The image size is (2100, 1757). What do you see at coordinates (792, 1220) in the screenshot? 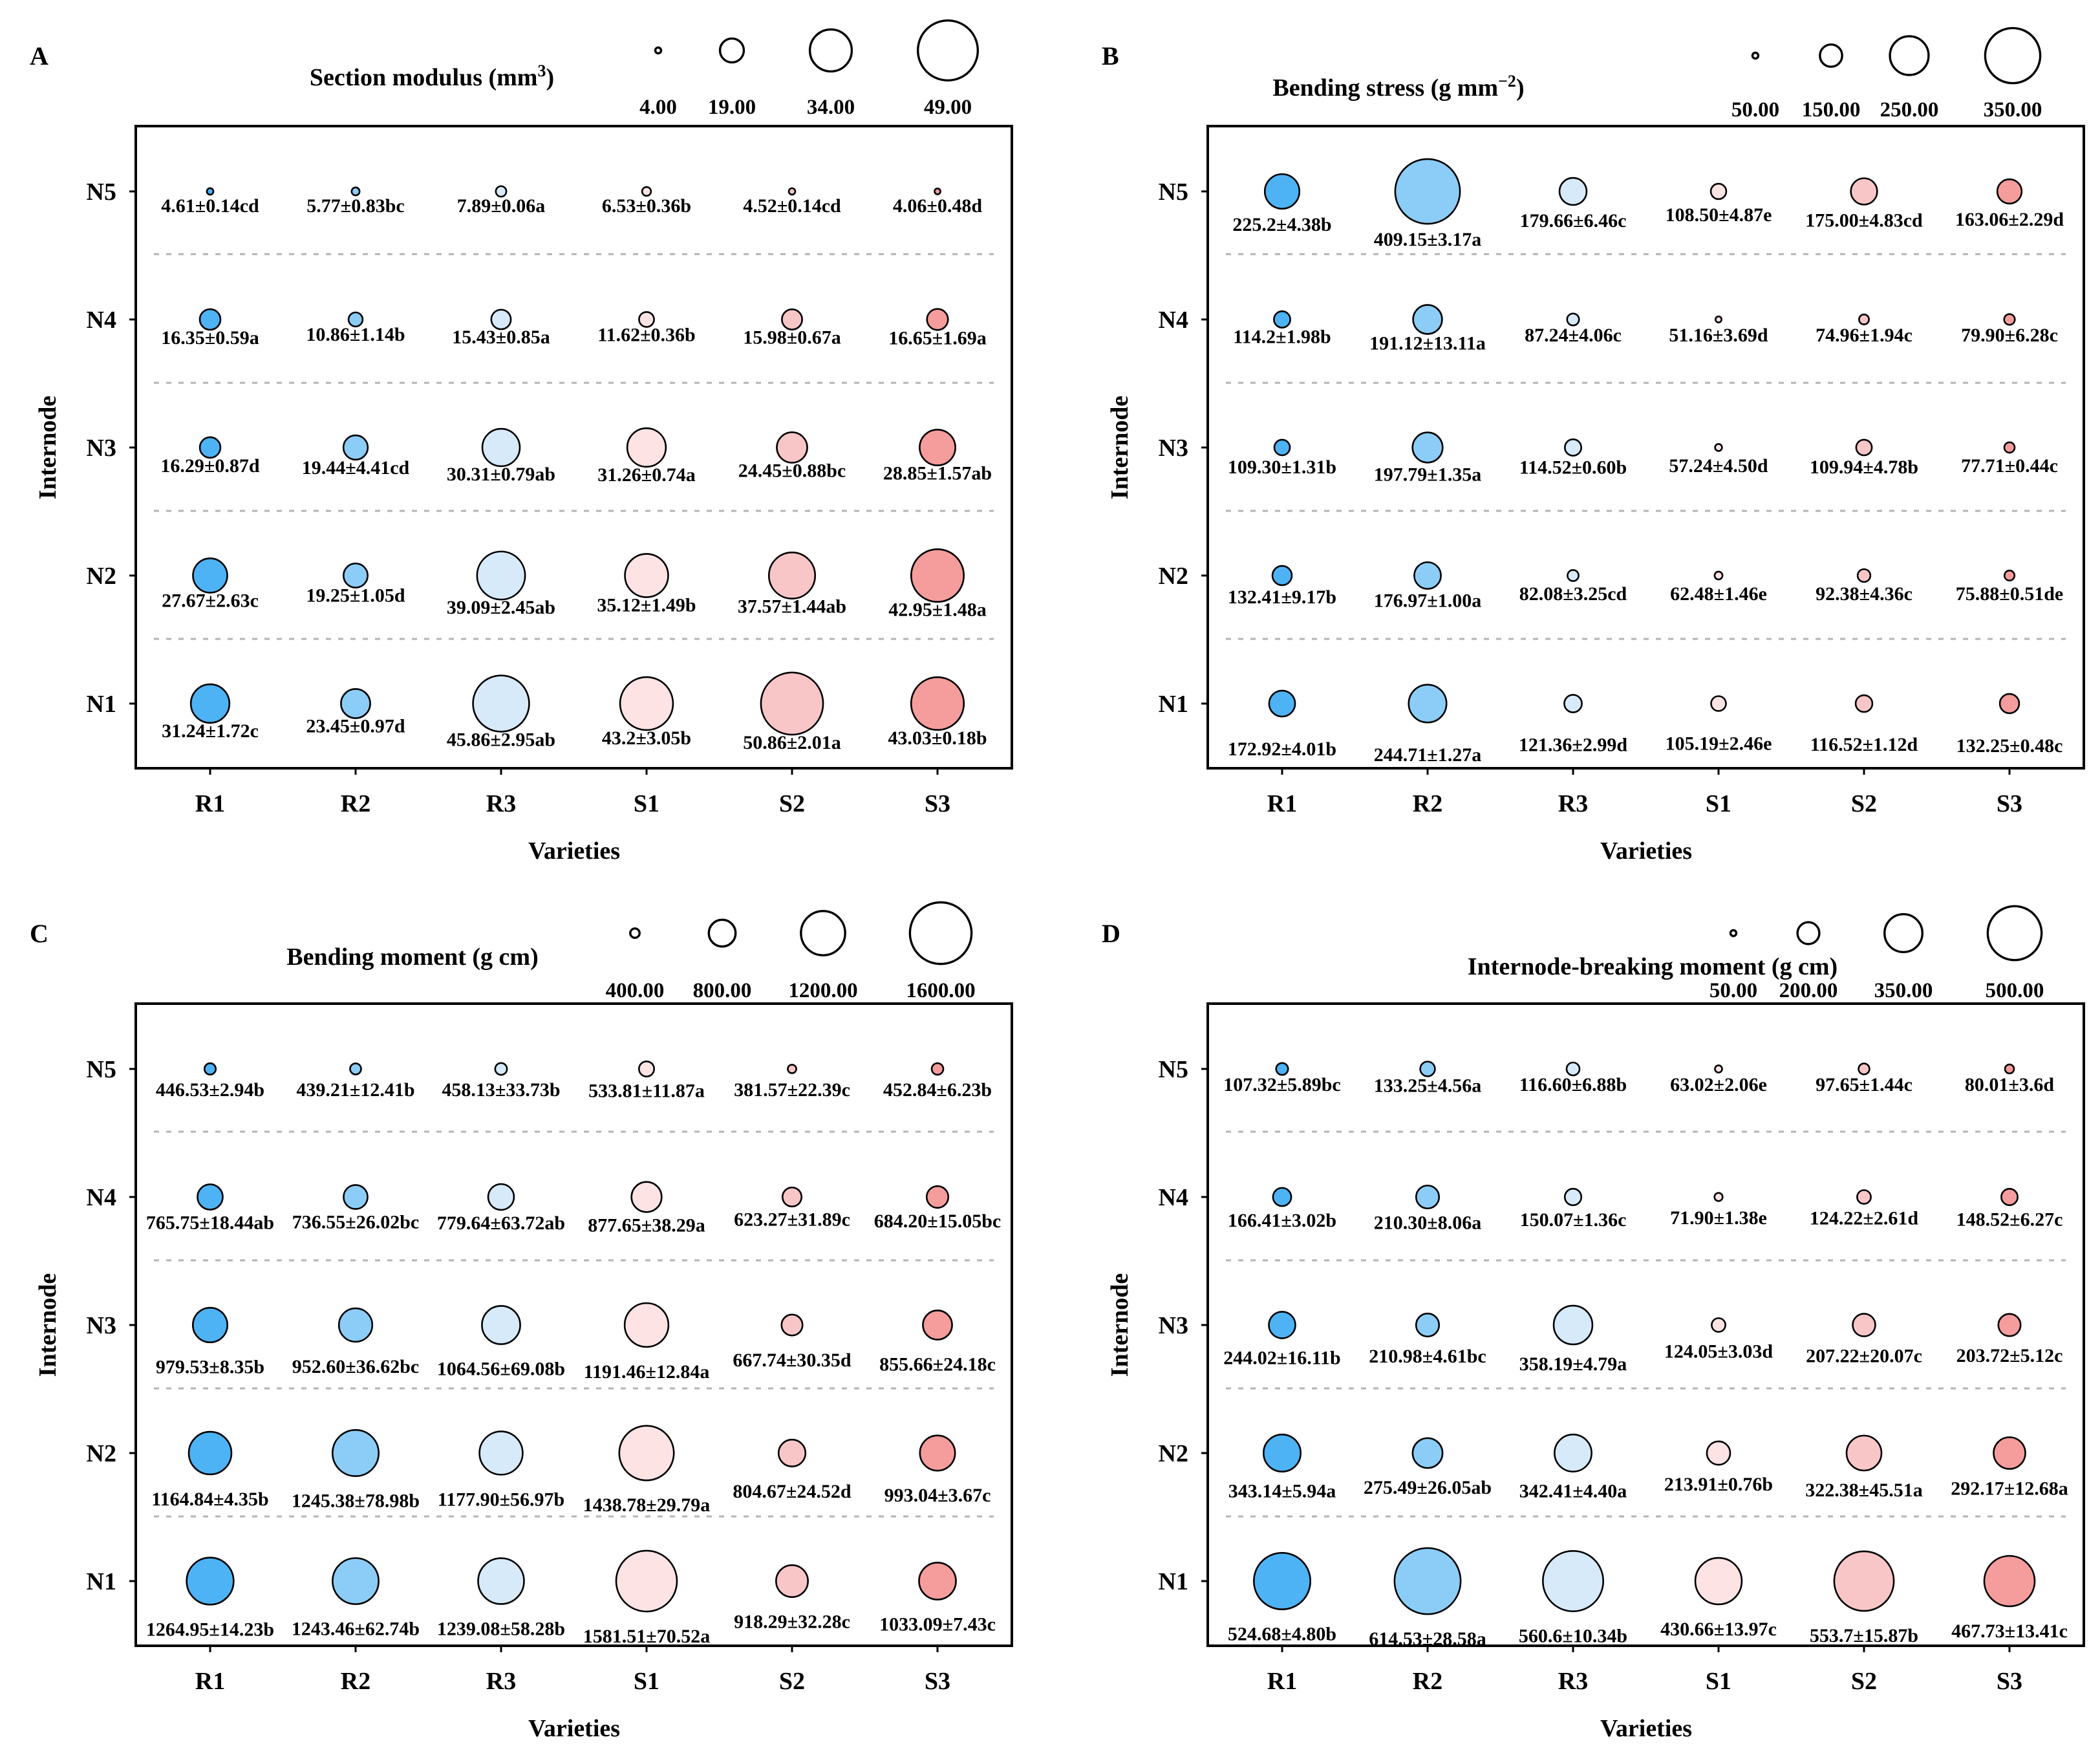
I see `data-label: 623.27±31.89c` at bounding box center [792, 1220].